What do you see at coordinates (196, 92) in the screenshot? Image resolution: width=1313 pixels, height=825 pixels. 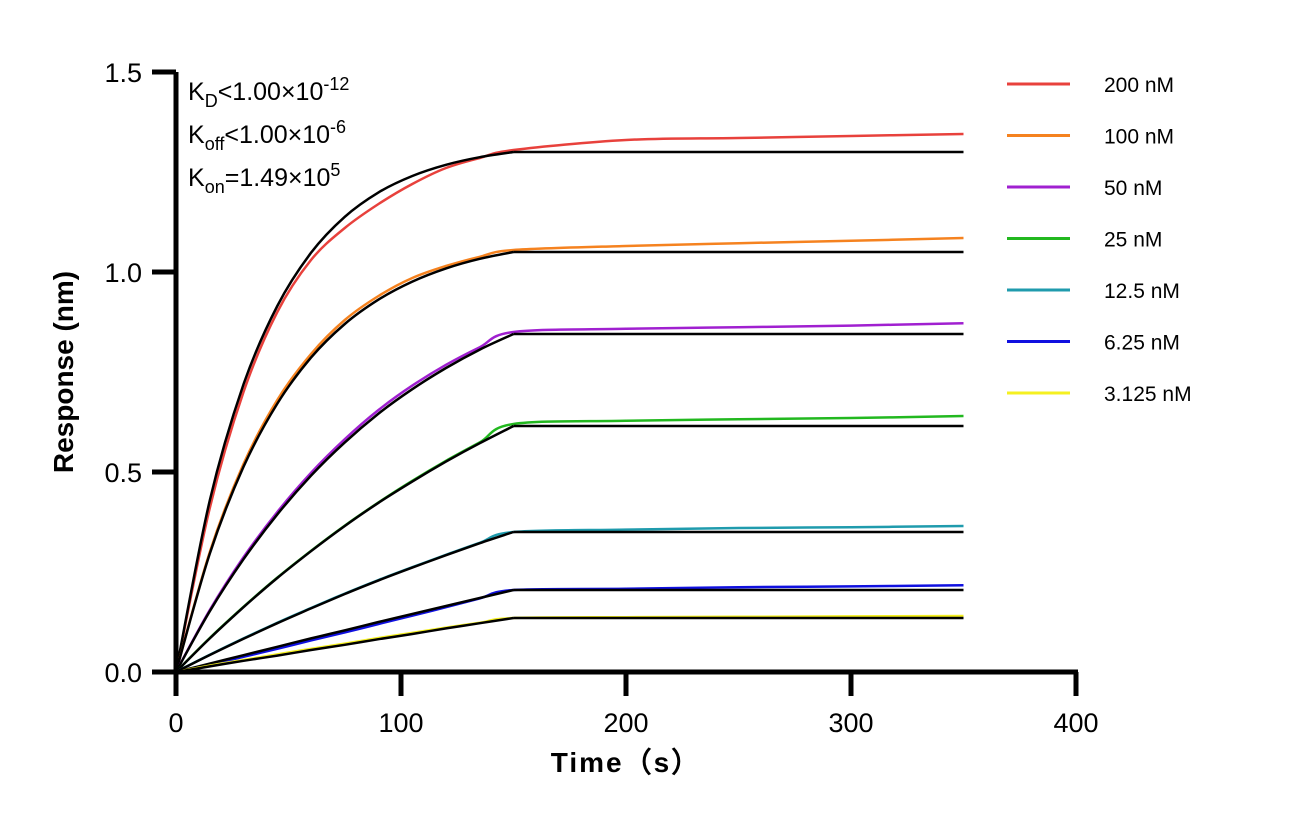 I see `annotation-kd-main: K` at bounding box center [196, 92].